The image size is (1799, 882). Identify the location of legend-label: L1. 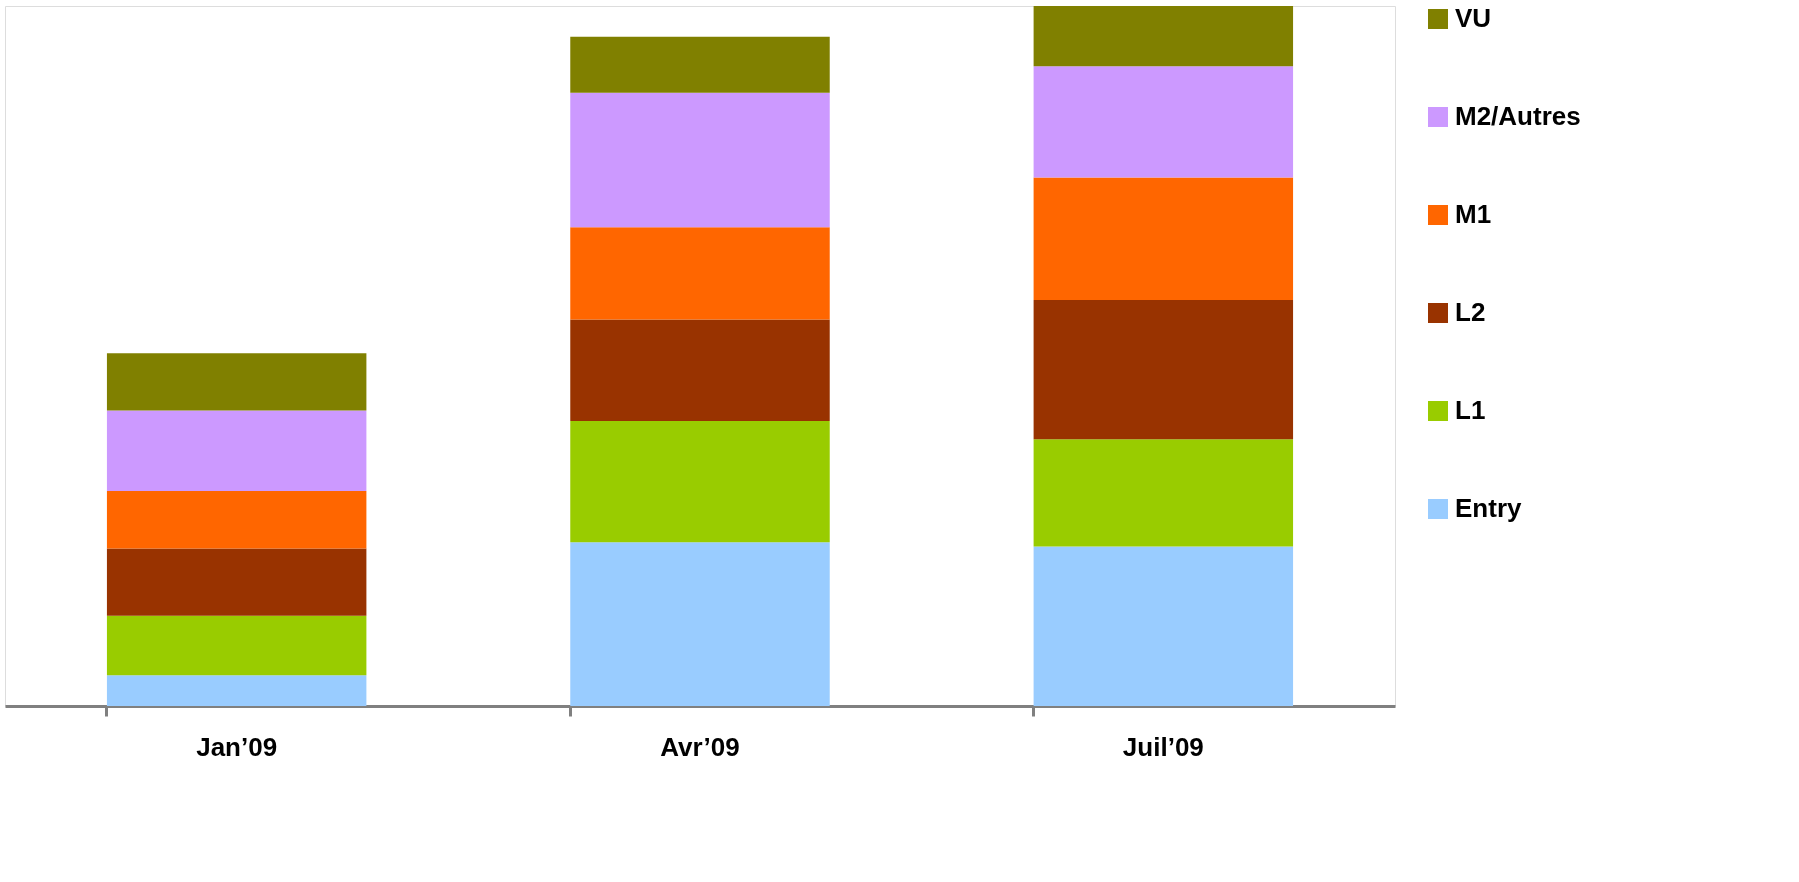
(1470, 410).